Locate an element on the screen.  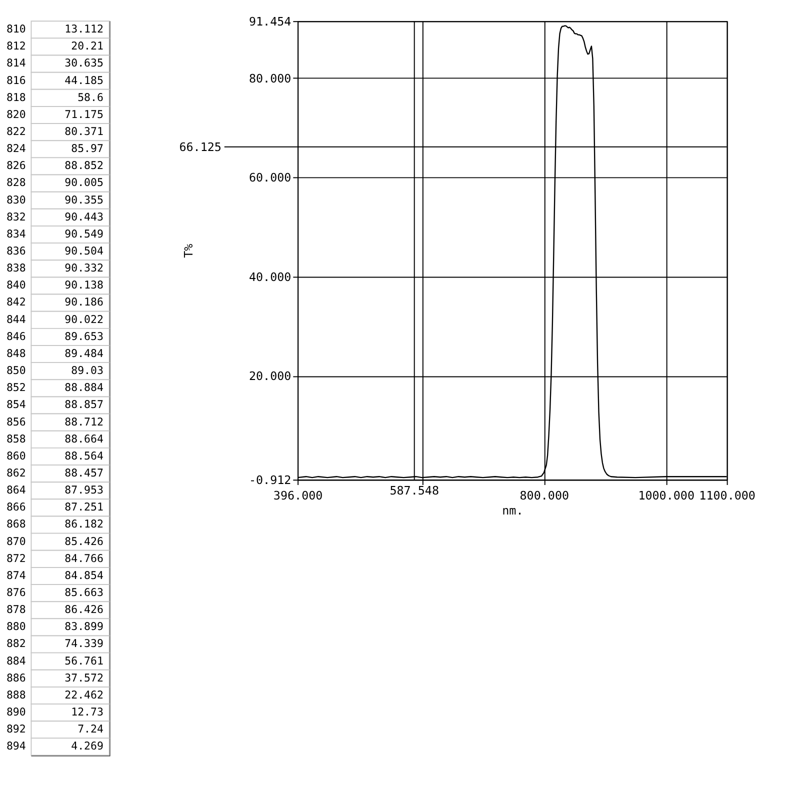
y-tick-label: 848 is located at coordinates (16, 353).